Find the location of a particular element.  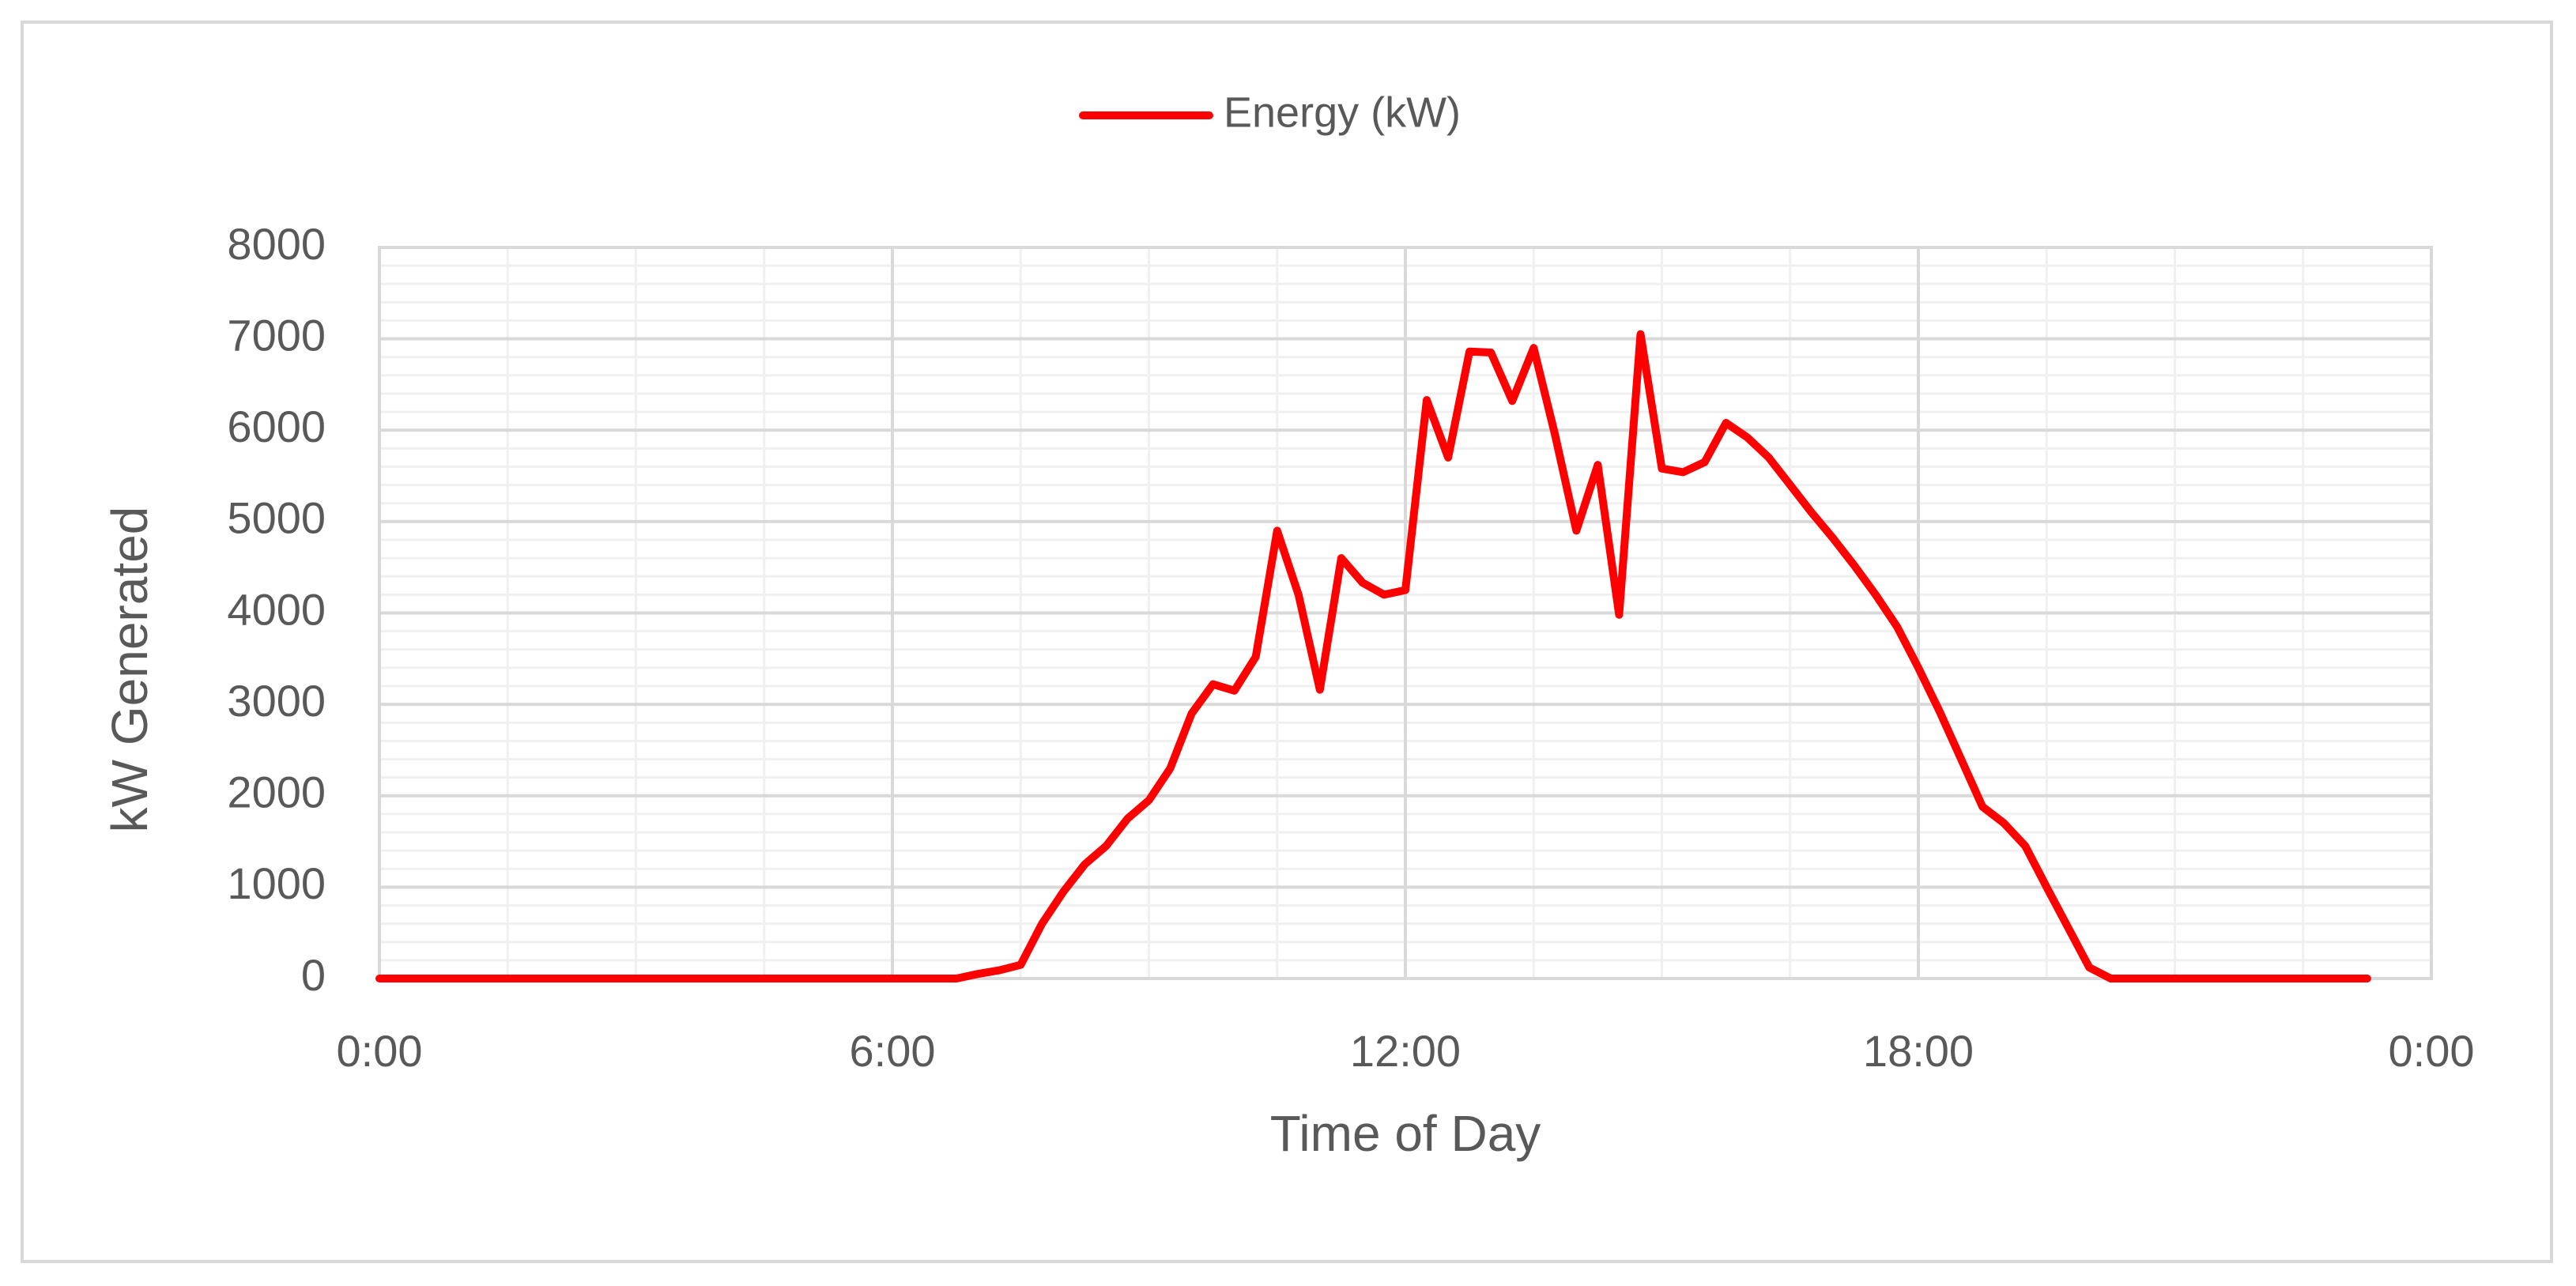

y-tick-label: 6000 is located at coordinates (276, 426).